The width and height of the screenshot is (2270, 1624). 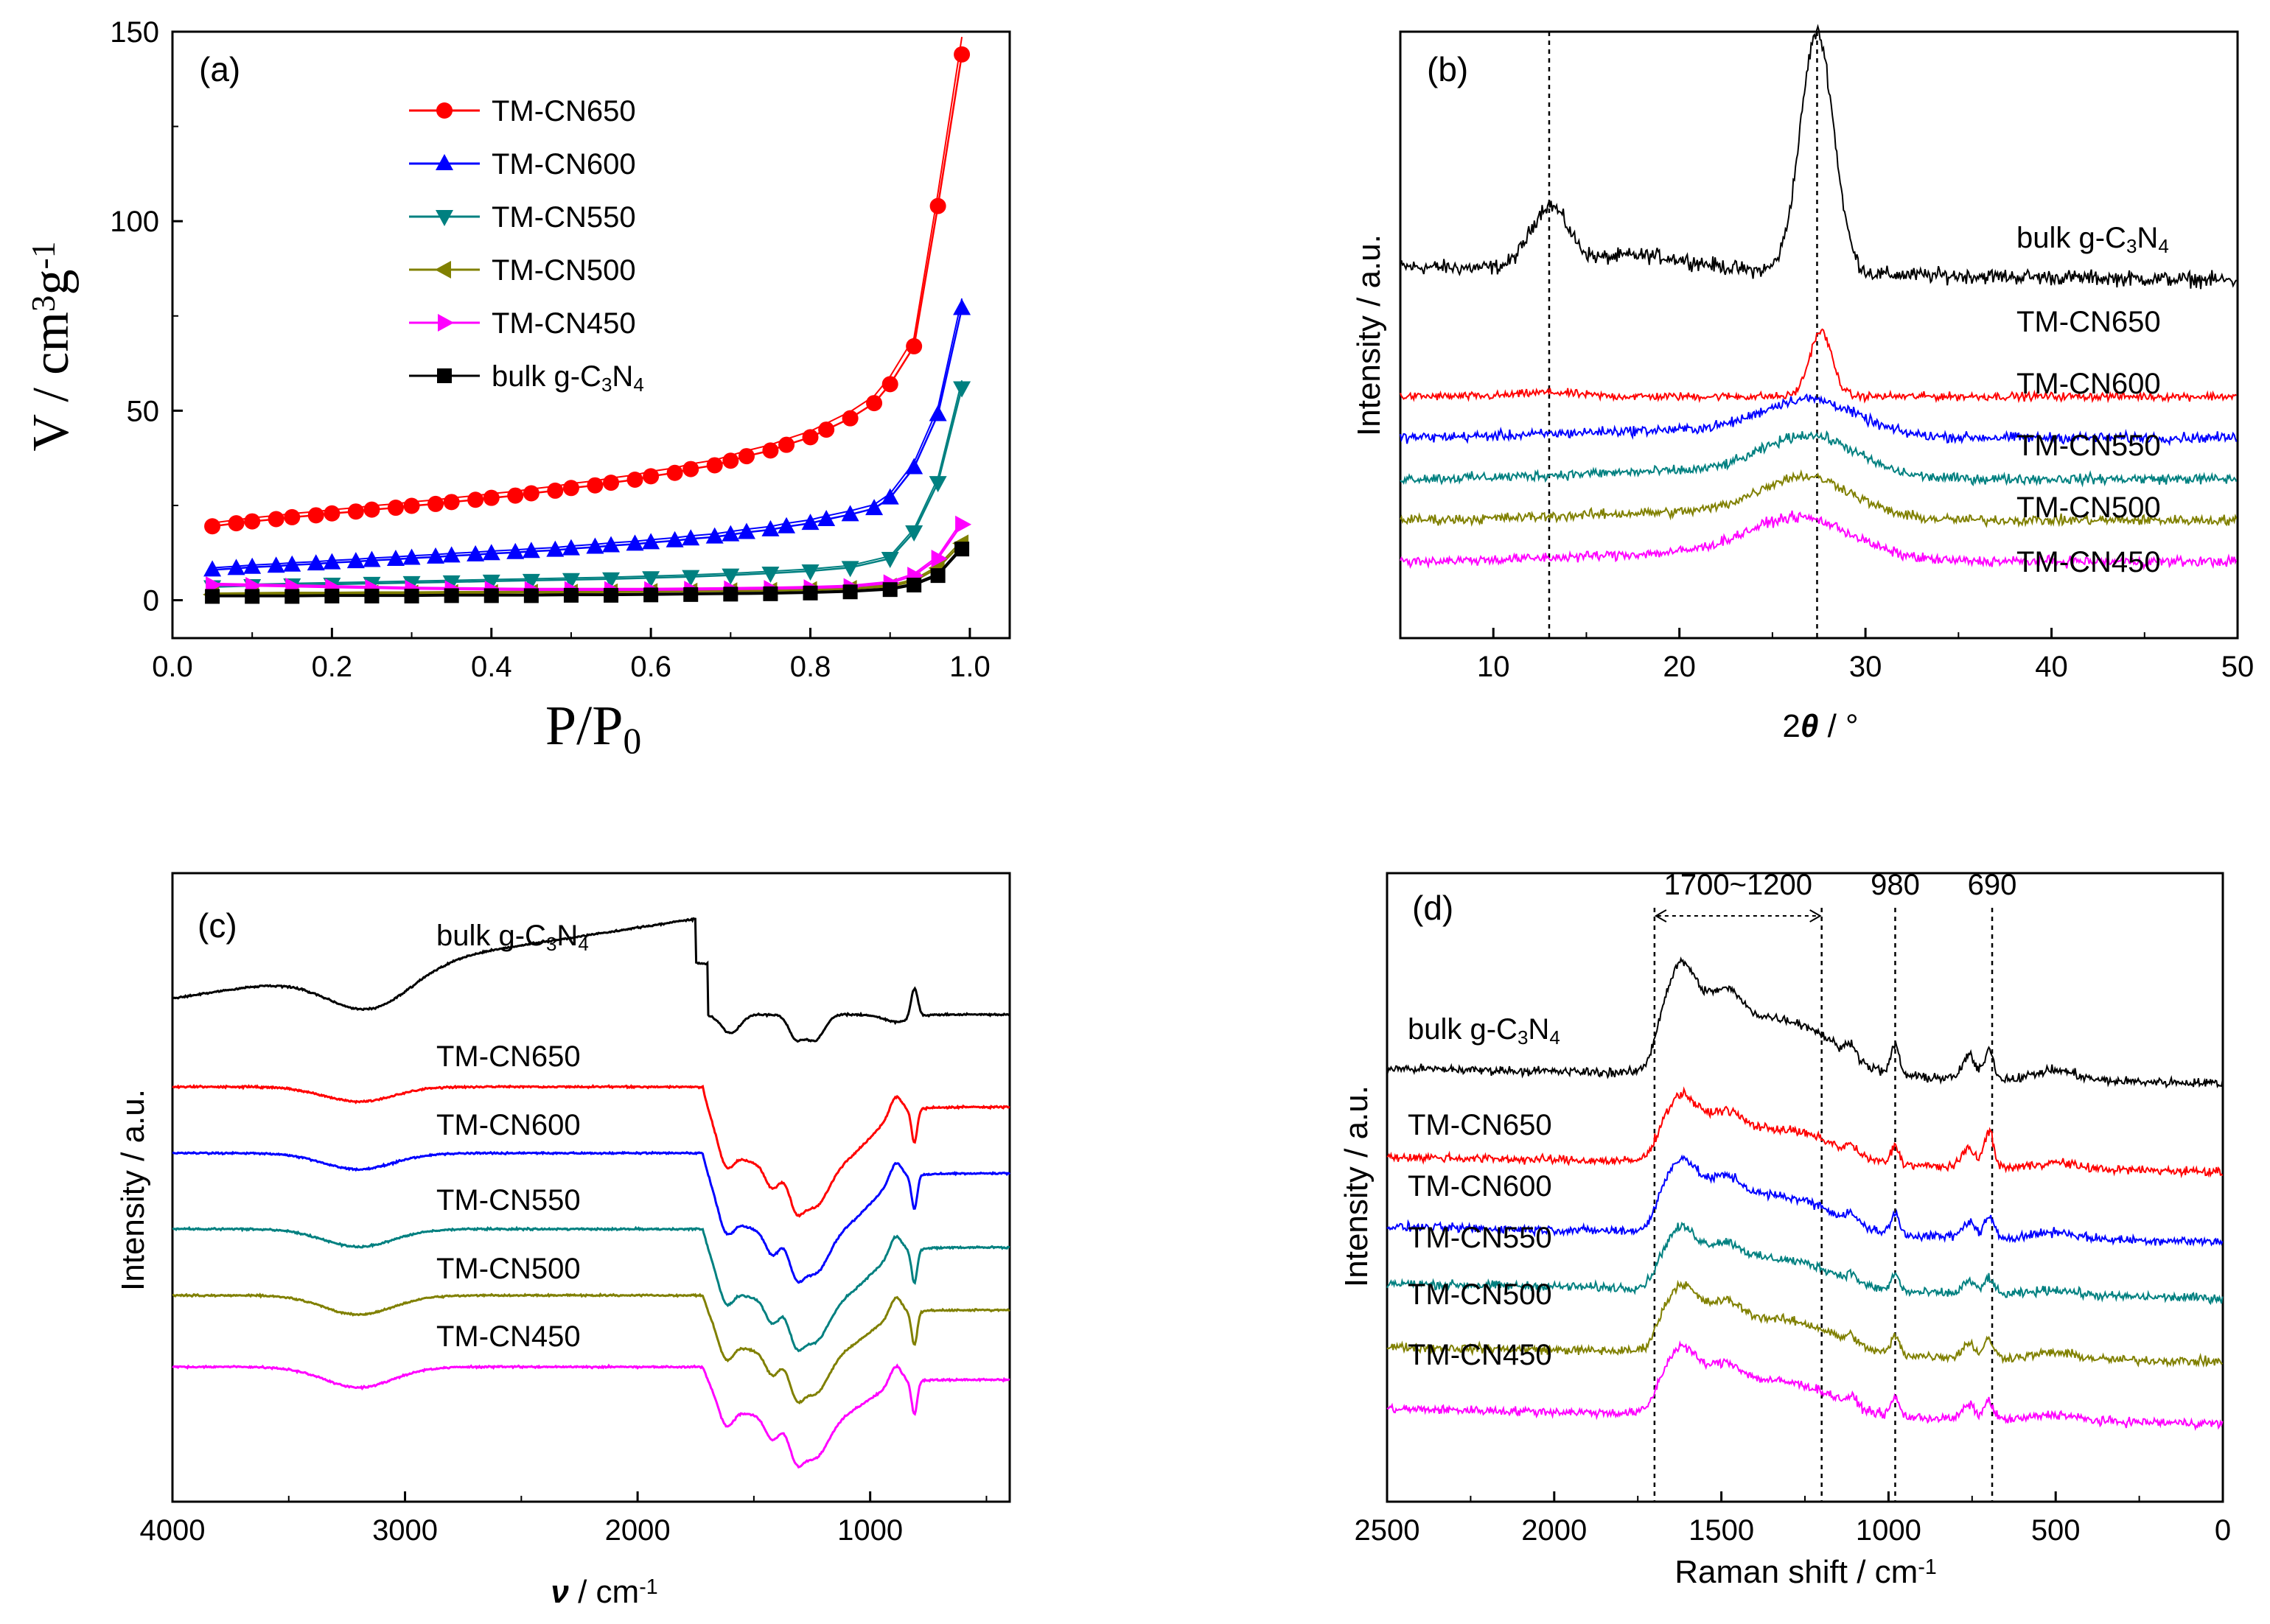 What do you see at coordinates (509, 1336) in the screenshot?
I see `series-label: TM-CN450` at bounding box center [509, 1336].